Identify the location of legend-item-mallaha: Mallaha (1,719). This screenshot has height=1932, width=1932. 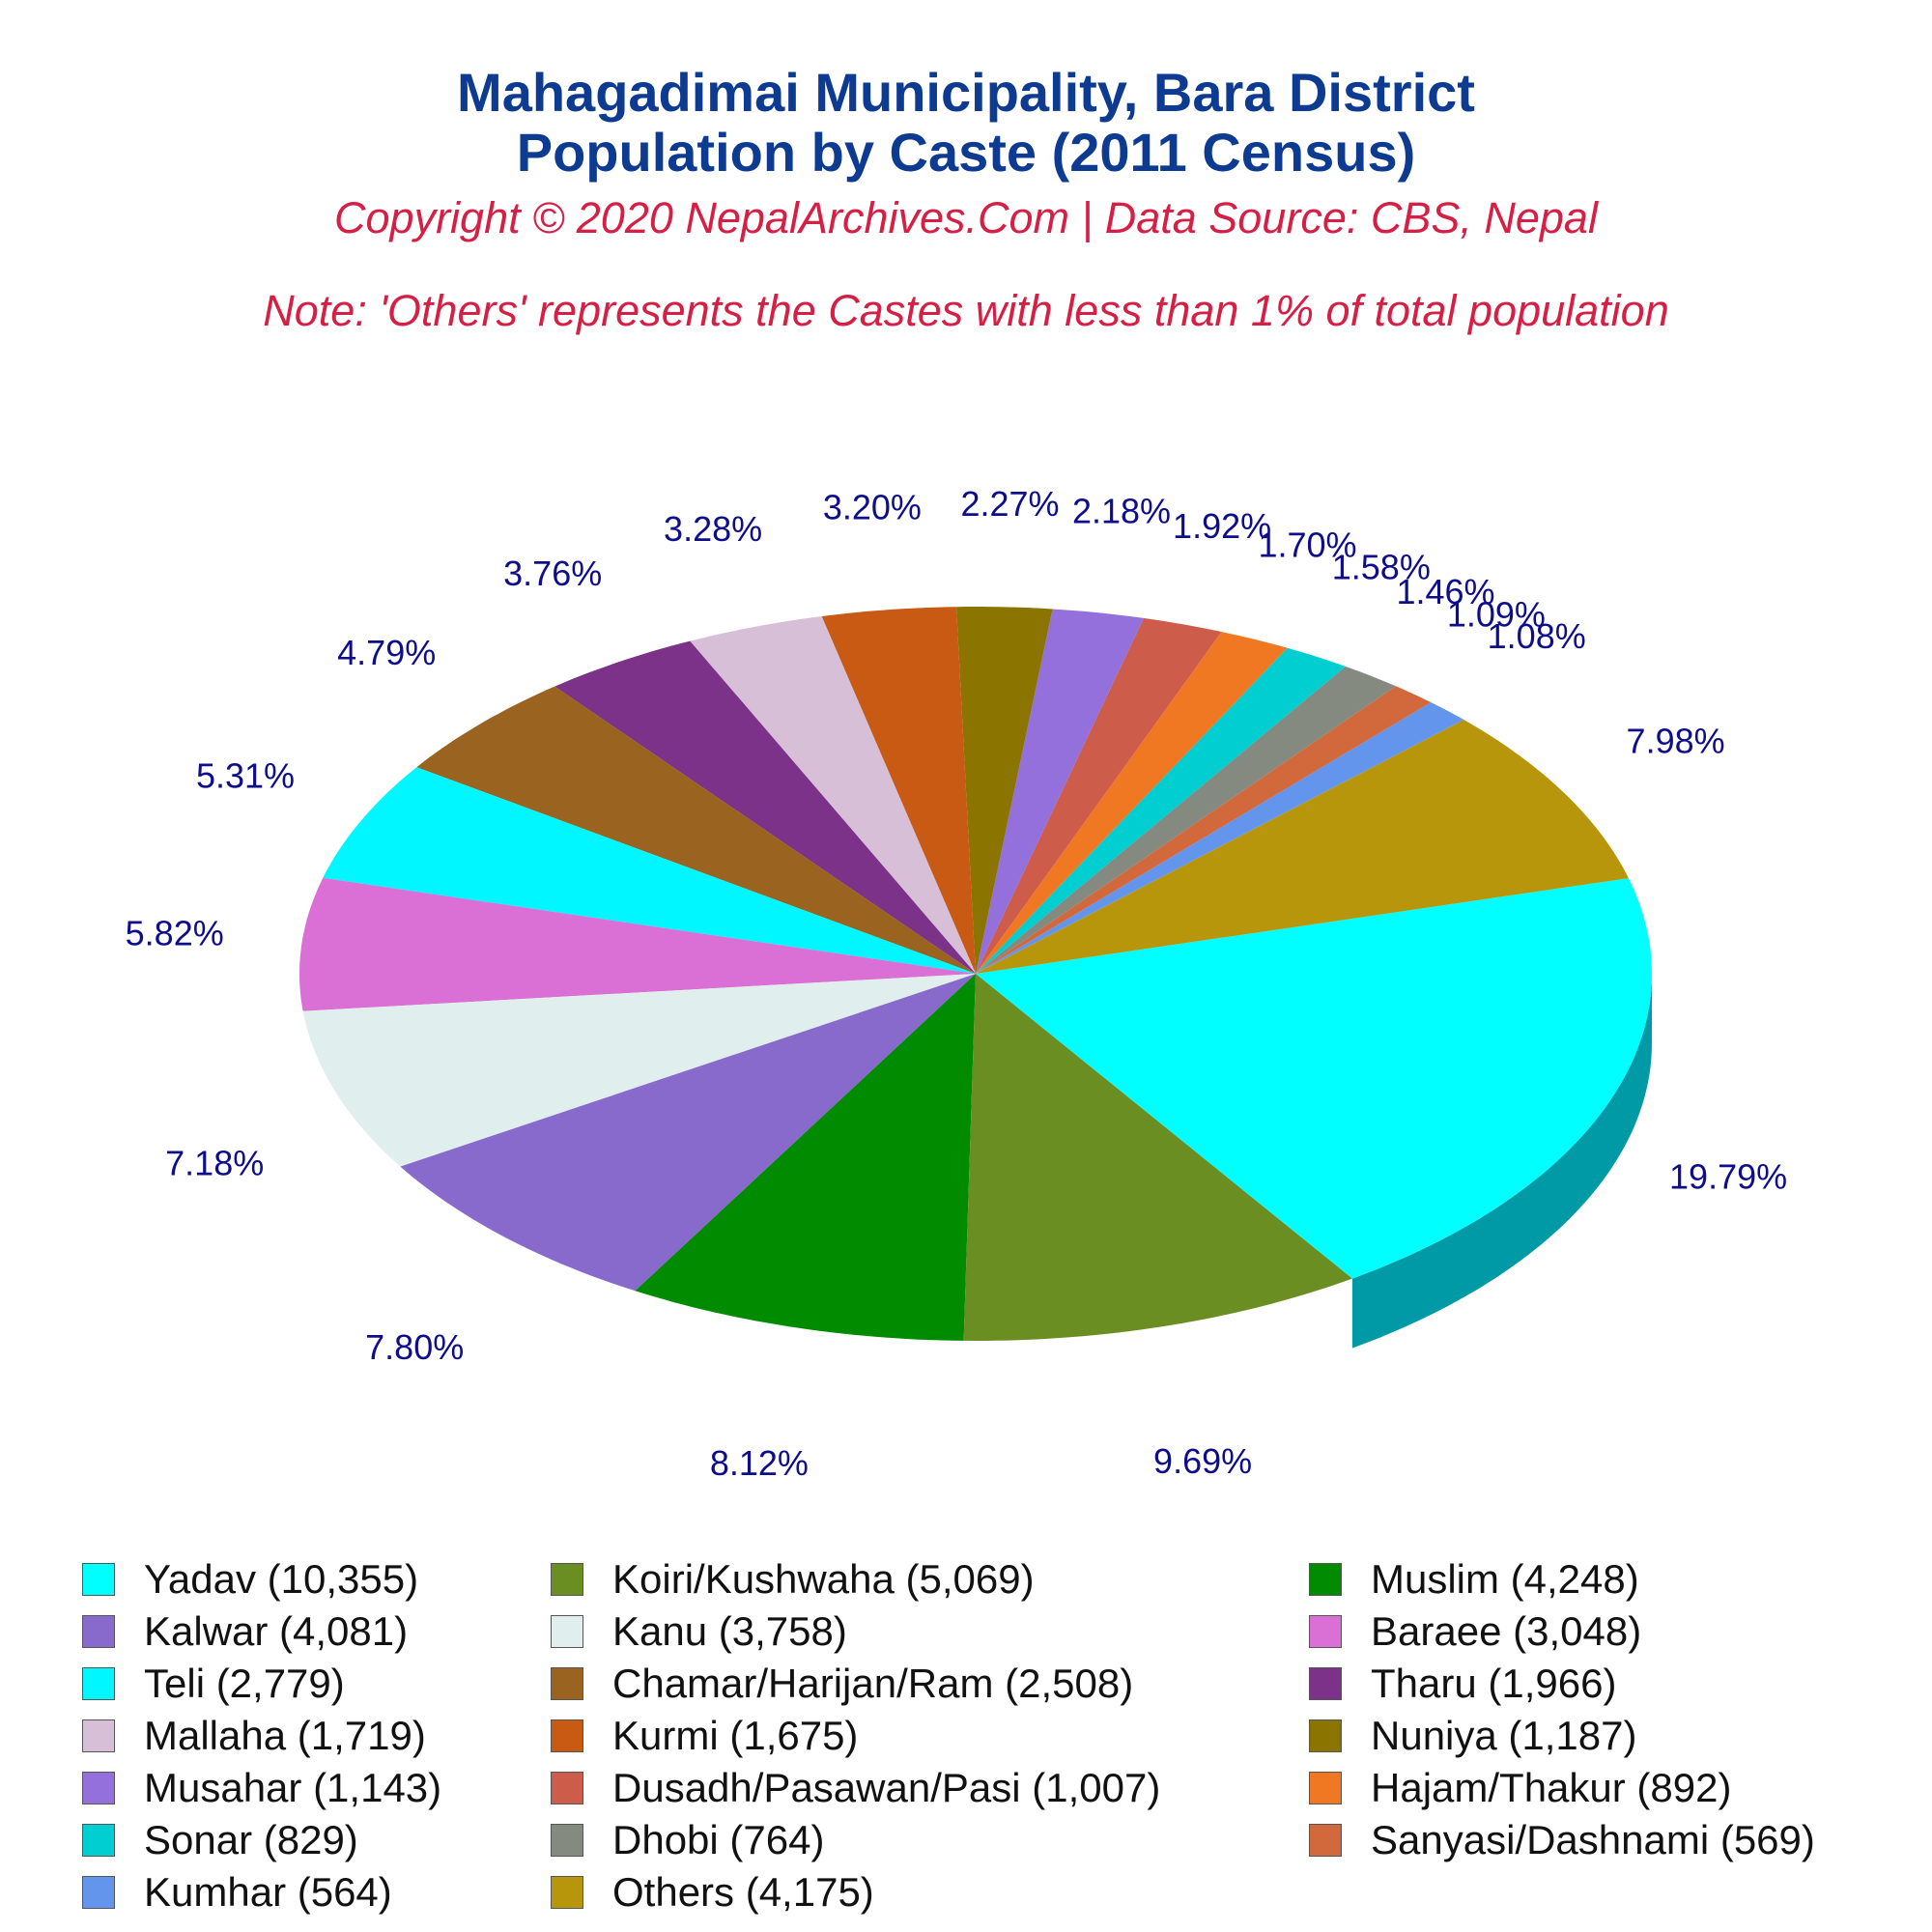
(254, 1736).